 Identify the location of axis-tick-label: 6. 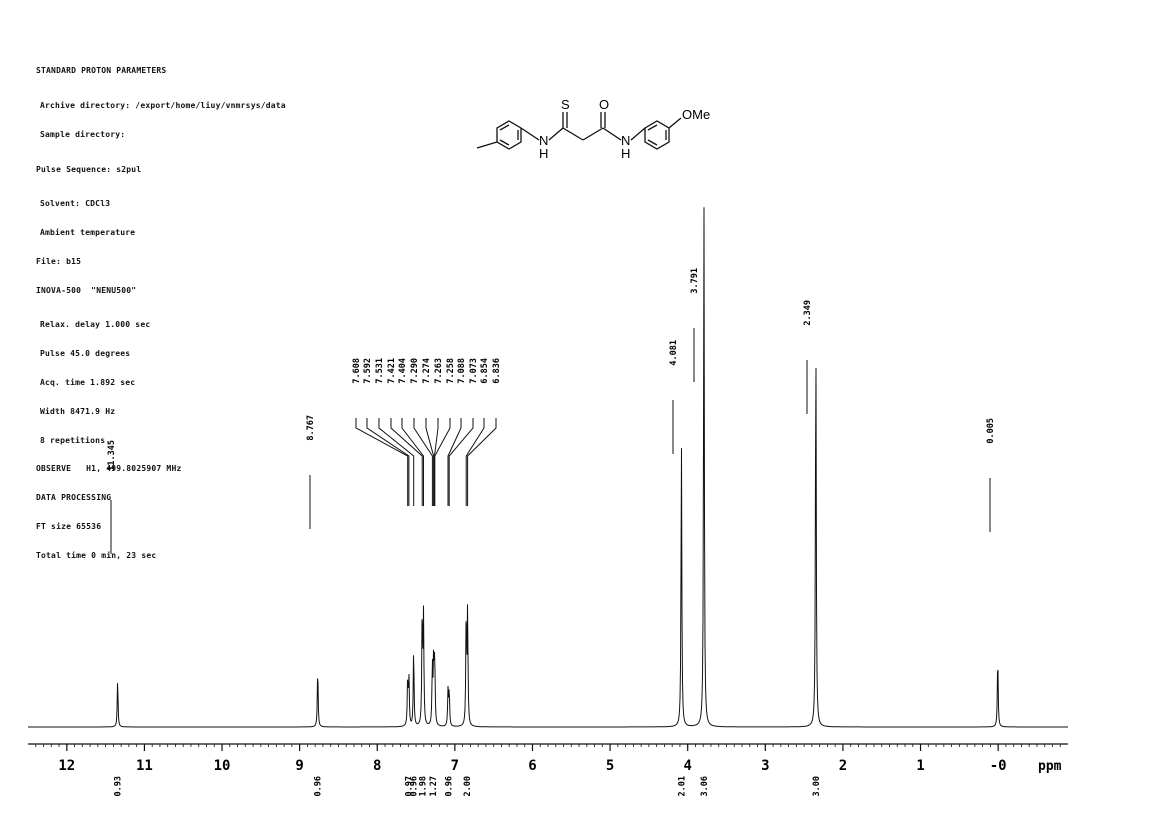
(532, 766).